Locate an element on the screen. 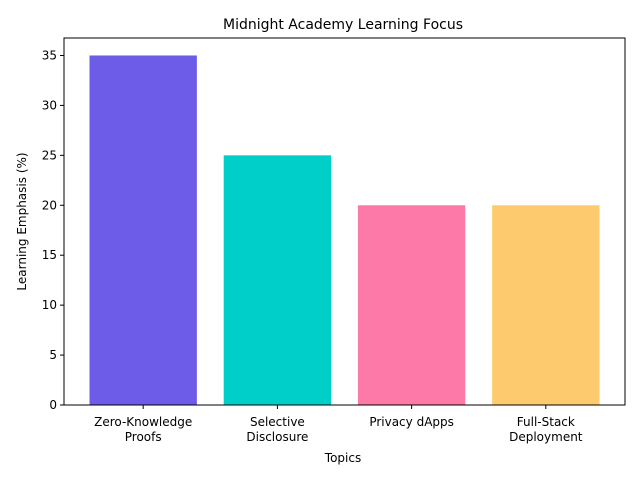 This screenshot has height=480, width=640. y-tick-label-0: 0 is located at coordinates (53, 405).